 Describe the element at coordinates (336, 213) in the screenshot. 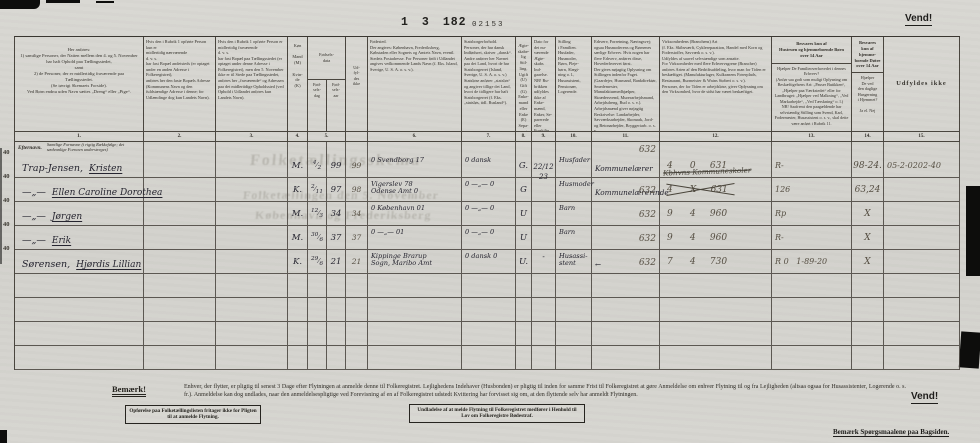

I see `birthyear-value: 34` at that location.